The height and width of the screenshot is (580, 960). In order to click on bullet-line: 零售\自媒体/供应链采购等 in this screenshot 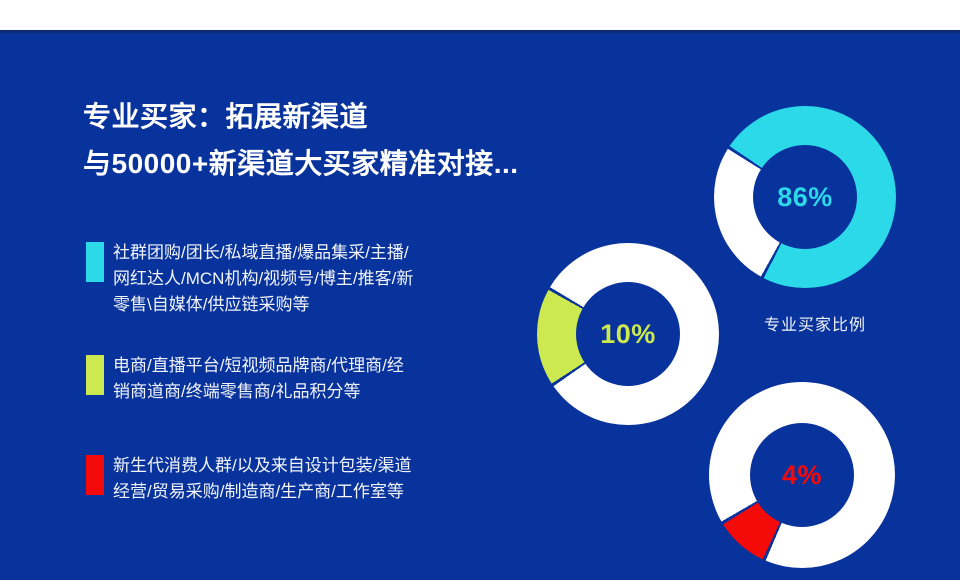, I will do `click(211, 304)`.